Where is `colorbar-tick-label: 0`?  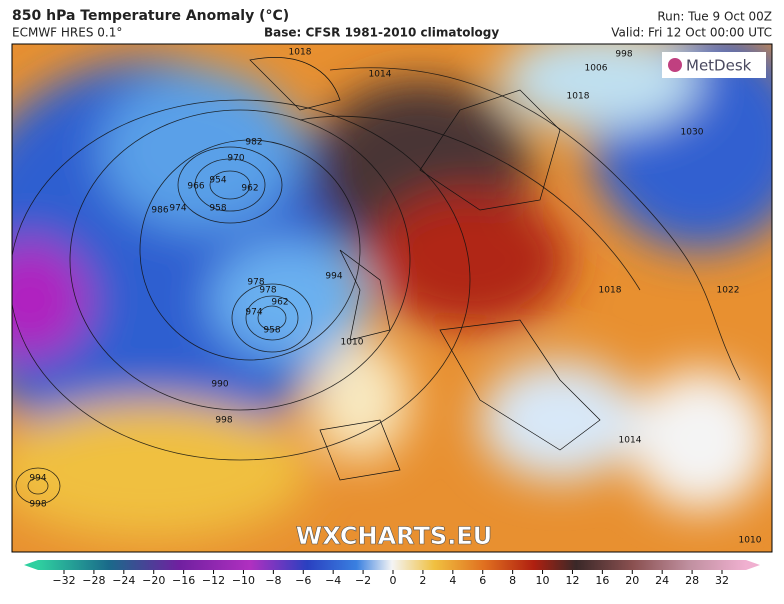
colorbar-tick-label: 0 is located at coordinates (393, 580).